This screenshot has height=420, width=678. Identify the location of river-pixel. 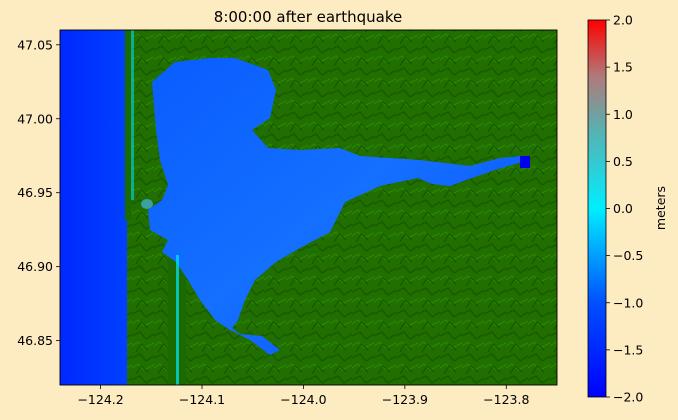
(525, 162).